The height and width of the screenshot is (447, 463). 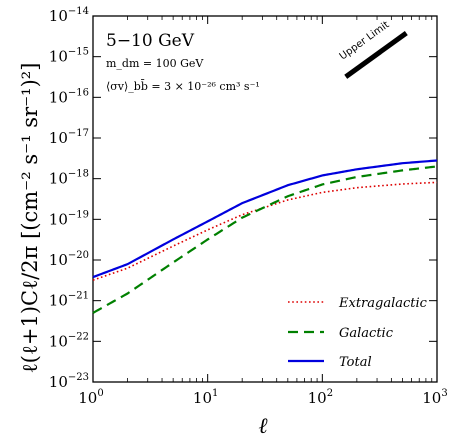 What do you see at coordinates (155, 63) in the screenshot?
I see `mass-annotation: m_dm = 100 GeV` at bounding box center [155, 63].